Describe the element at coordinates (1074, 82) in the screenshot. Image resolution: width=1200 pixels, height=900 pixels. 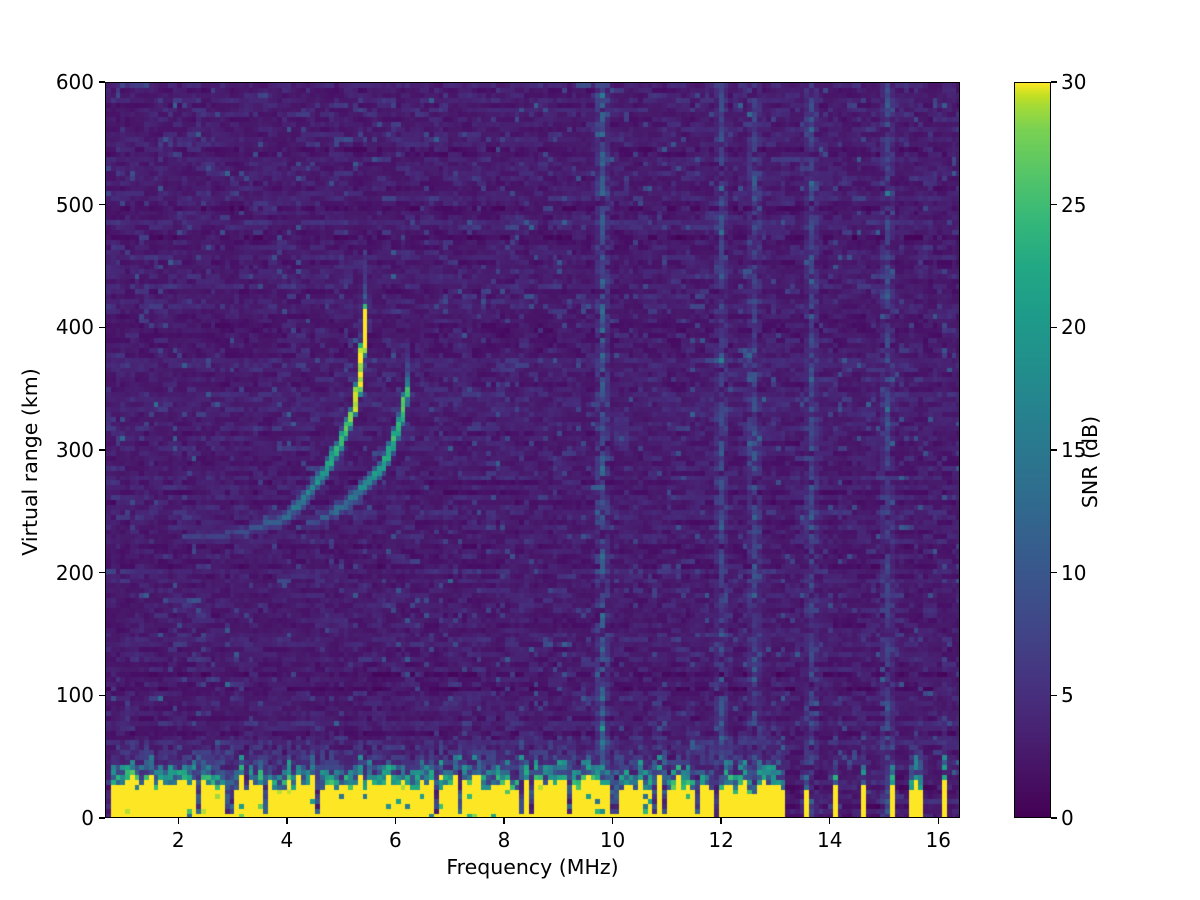
I see `colorbar-tick-label: 30` at that location.